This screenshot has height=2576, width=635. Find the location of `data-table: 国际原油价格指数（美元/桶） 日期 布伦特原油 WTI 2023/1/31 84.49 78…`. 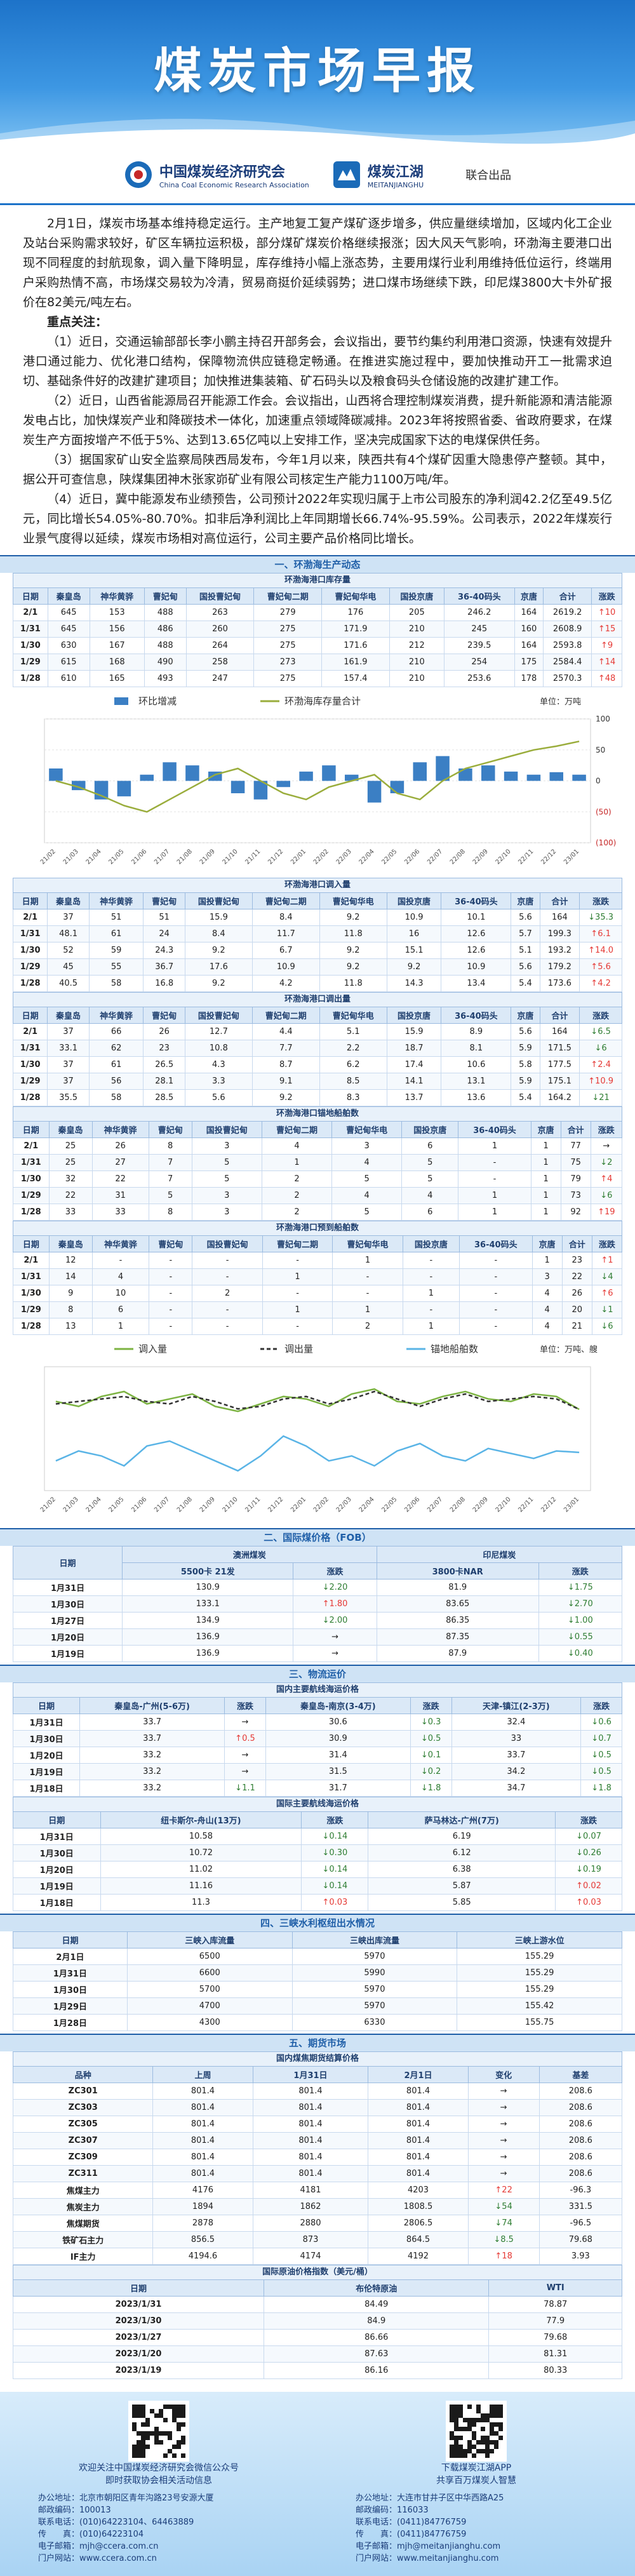

data-table: 国际原油价格指数（美元/桶） 日期 布伦特原油 WTI 2023/1/31 84.49 78… is located at coordinates (317, 2322).